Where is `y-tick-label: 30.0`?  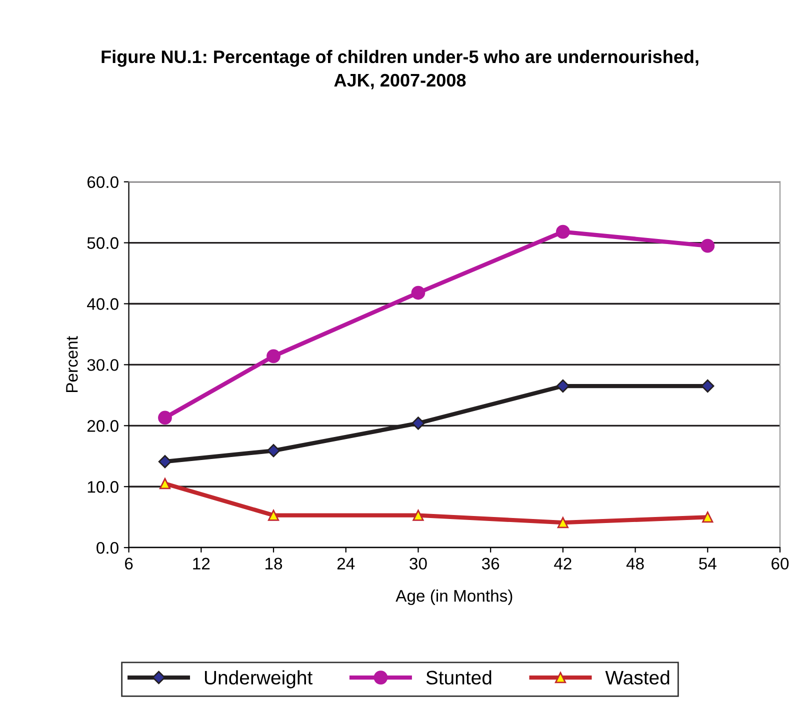 y-tick-label: 30.0 is located at coordinates (102, 365).